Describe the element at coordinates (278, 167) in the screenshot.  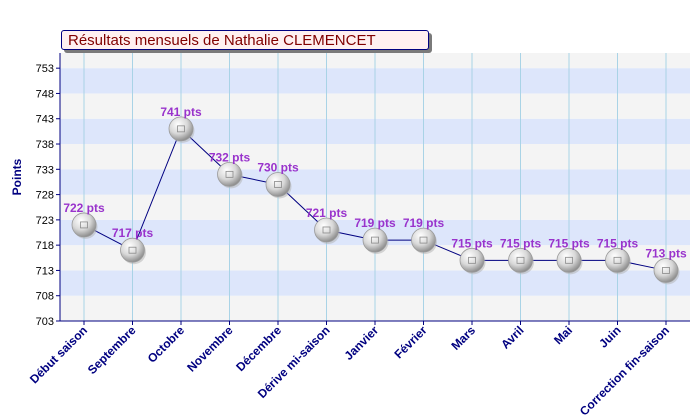
I see `data-label: 730 pts` at that location.